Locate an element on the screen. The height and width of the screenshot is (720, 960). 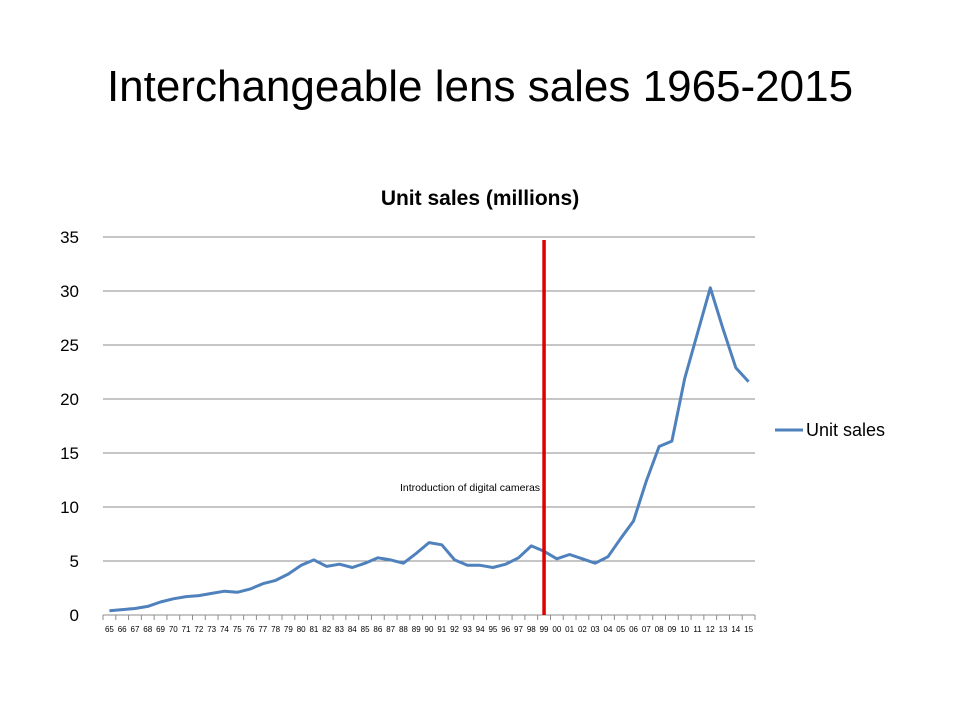
x-tick-label: 02 is located at coordinates (582, 629).